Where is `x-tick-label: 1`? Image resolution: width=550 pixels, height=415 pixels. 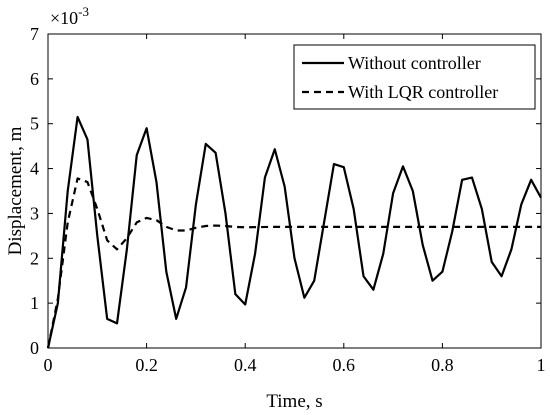
x-tick-label: 1 is located at coordinates (541, 365).